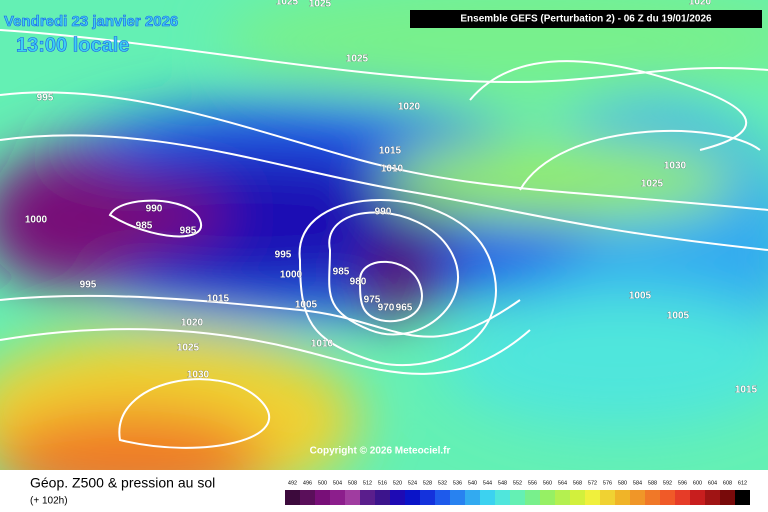  I want to click on scale-label: 584, so click(637, 483).